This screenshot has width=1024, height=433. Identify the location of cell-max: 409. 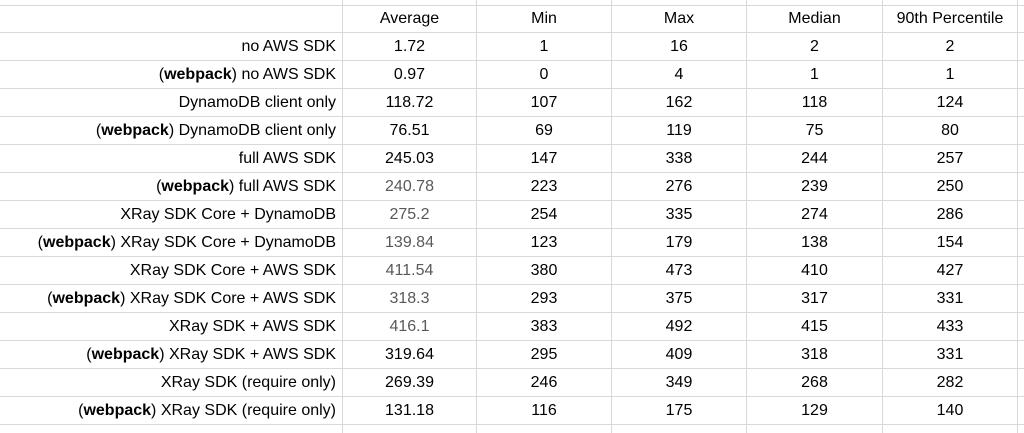
(679, 355).